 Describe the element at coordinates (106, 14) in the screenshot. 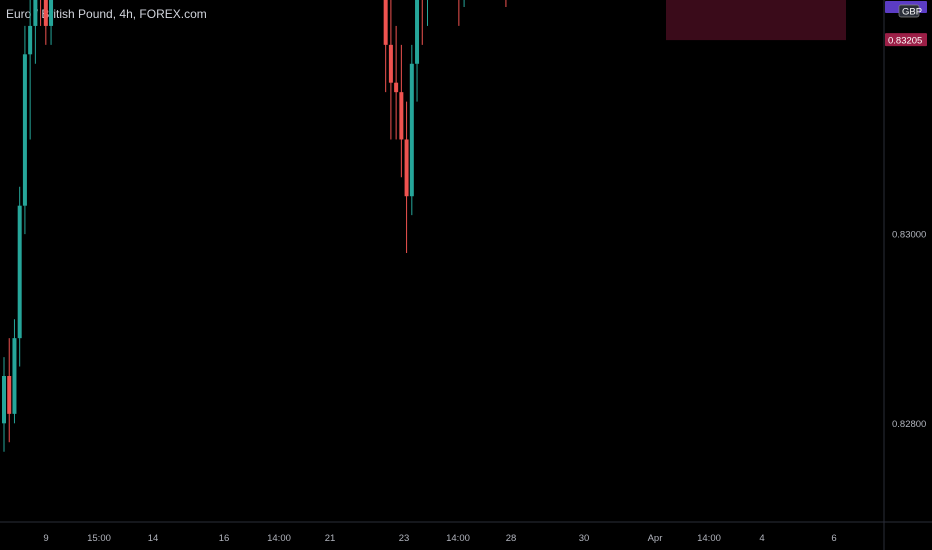

I see `chart-title: Euro / British Pound, 4h, FOREX.com` at that location.